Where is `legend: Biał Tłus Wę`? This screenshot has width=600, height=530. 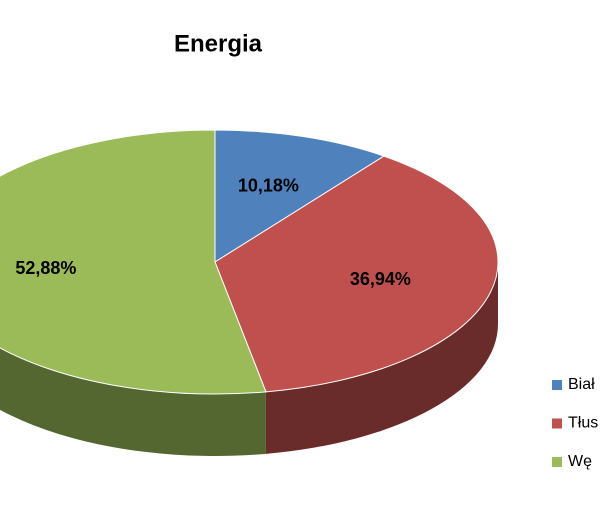 legend: Biał Tłus Wę is located at coordinates (575, 423).